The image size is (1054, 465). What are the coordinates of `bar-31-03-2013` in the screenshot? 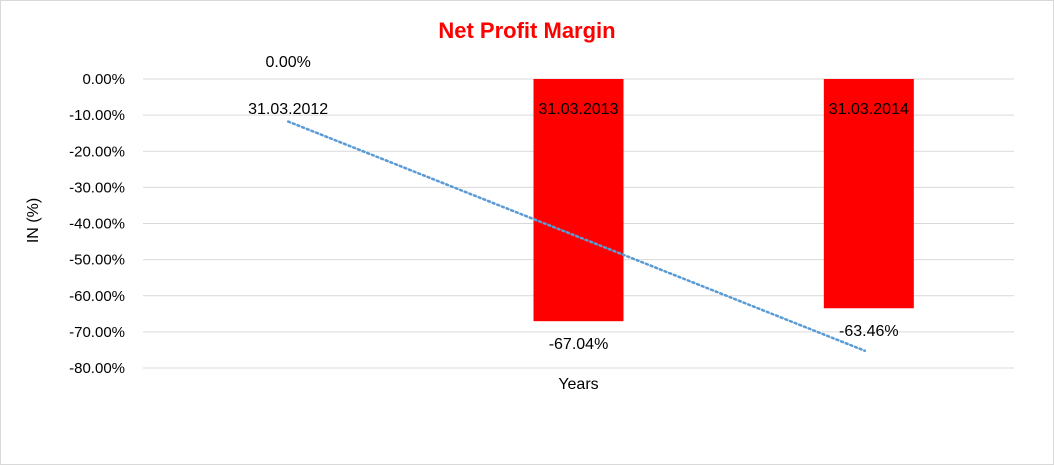 It's located at (578, 200).